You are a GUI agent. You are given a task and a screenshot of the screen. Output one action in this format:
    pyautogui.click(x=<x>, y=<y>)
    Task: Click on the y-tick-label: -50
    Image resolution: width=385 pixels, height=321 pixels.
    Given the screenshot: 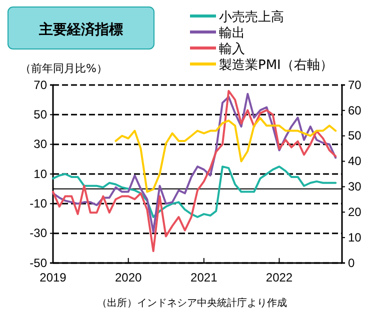 What is the action you would take?
    pyautogui.click(x=39, y=263)
    